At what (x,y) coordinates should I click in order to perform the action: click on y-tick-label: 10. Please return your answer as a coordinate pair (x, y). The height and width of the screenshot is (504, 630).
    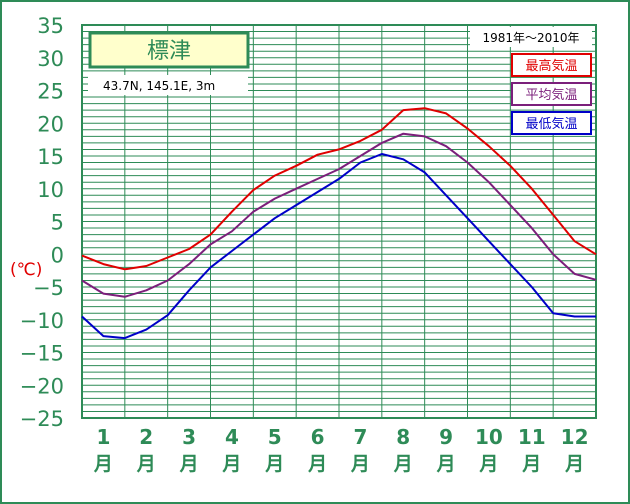
    Looking at the image, I should click on (50, 190).